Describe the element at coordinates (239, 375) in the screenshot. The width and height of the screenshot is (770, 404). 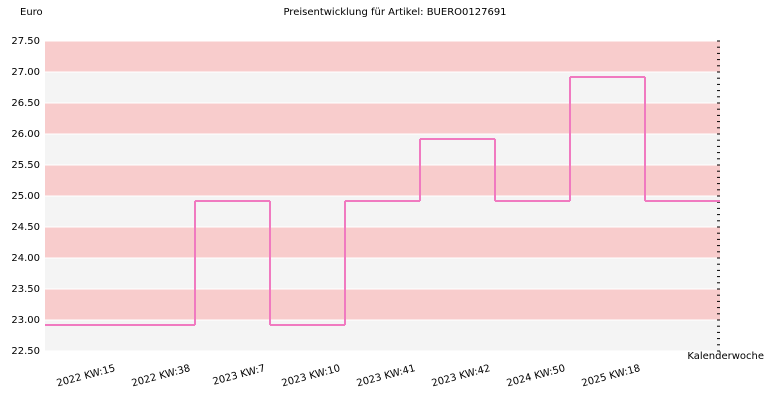
I see `x-tick-label: 2023 KW:7` at that location.